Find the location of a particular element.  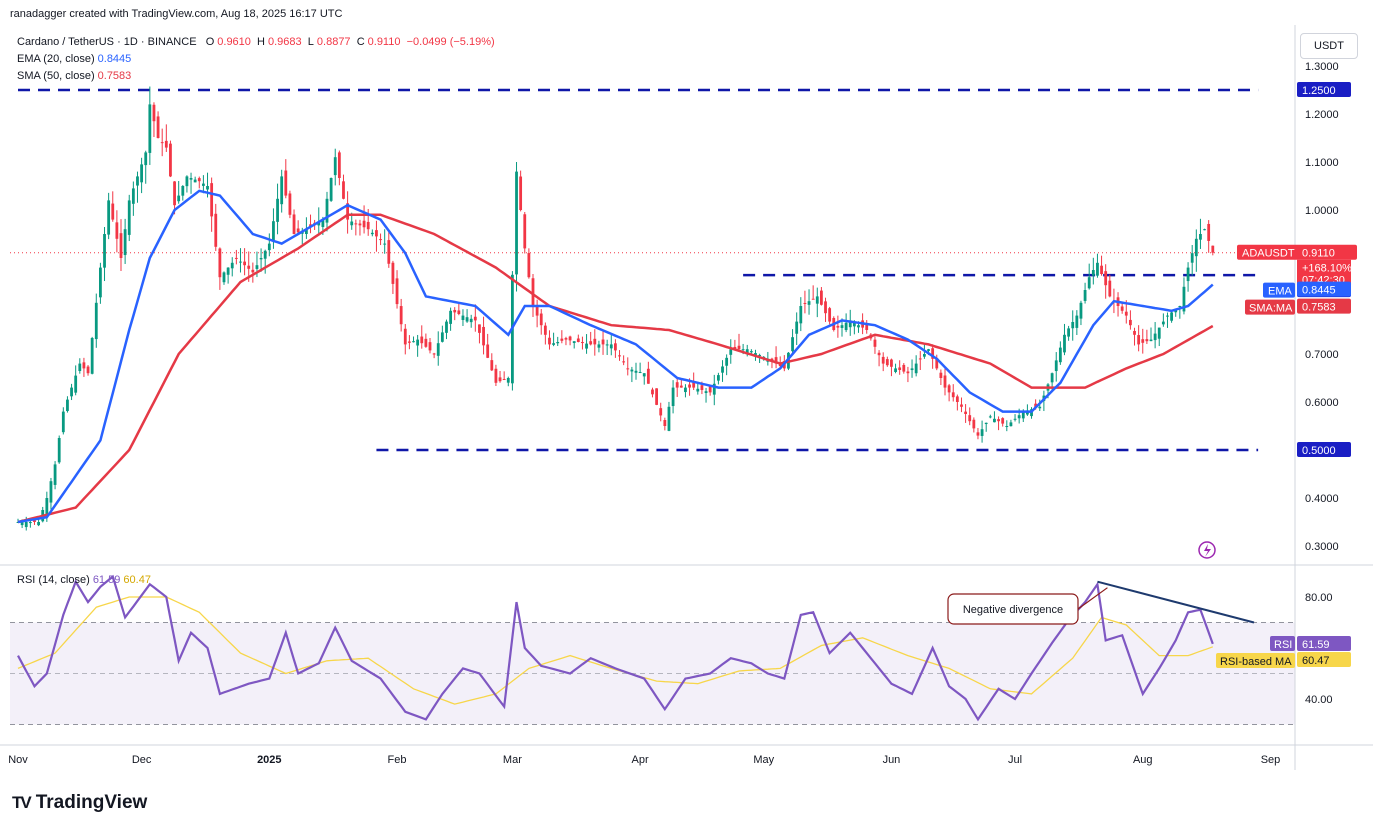

annotation-pointer is located at coordinates (1092, 598).